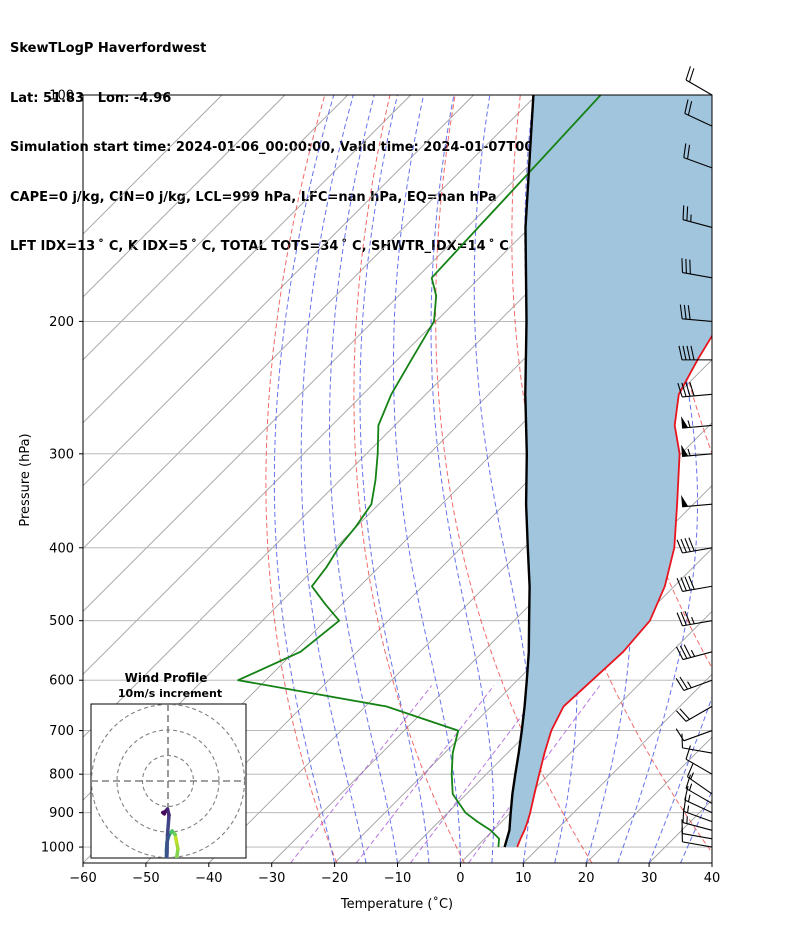  I want to click on wind-barbs, so click(694, 457).